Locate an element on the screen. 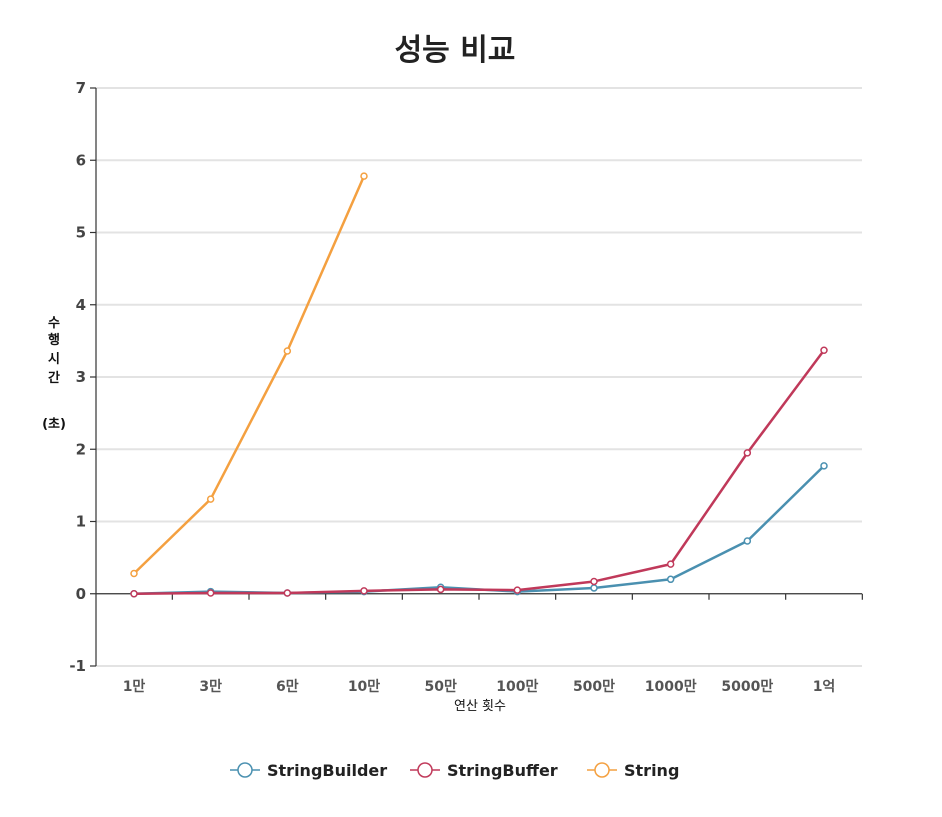 The width and height of the screenshot is (942, 817). y-axis-label-part: 행 is located at coordinates (54, 340).